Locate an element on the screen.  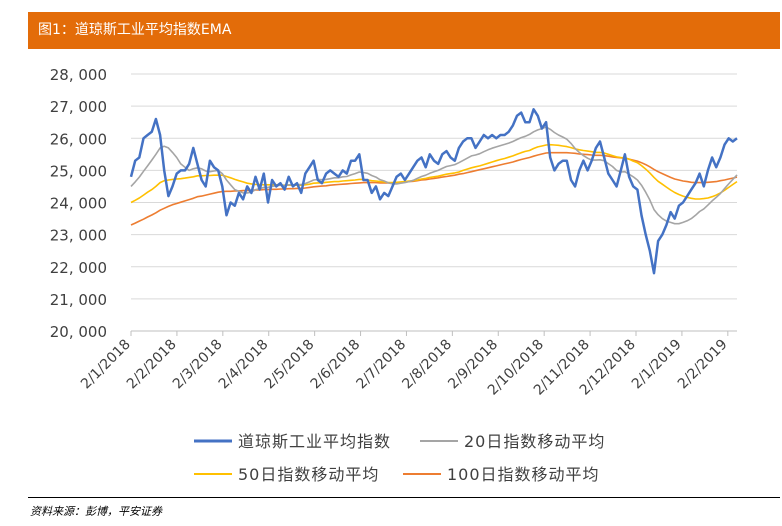
chart-header-bar: 图1：道琼斯工业平均指数EMA is located at coordinates (404, 30).